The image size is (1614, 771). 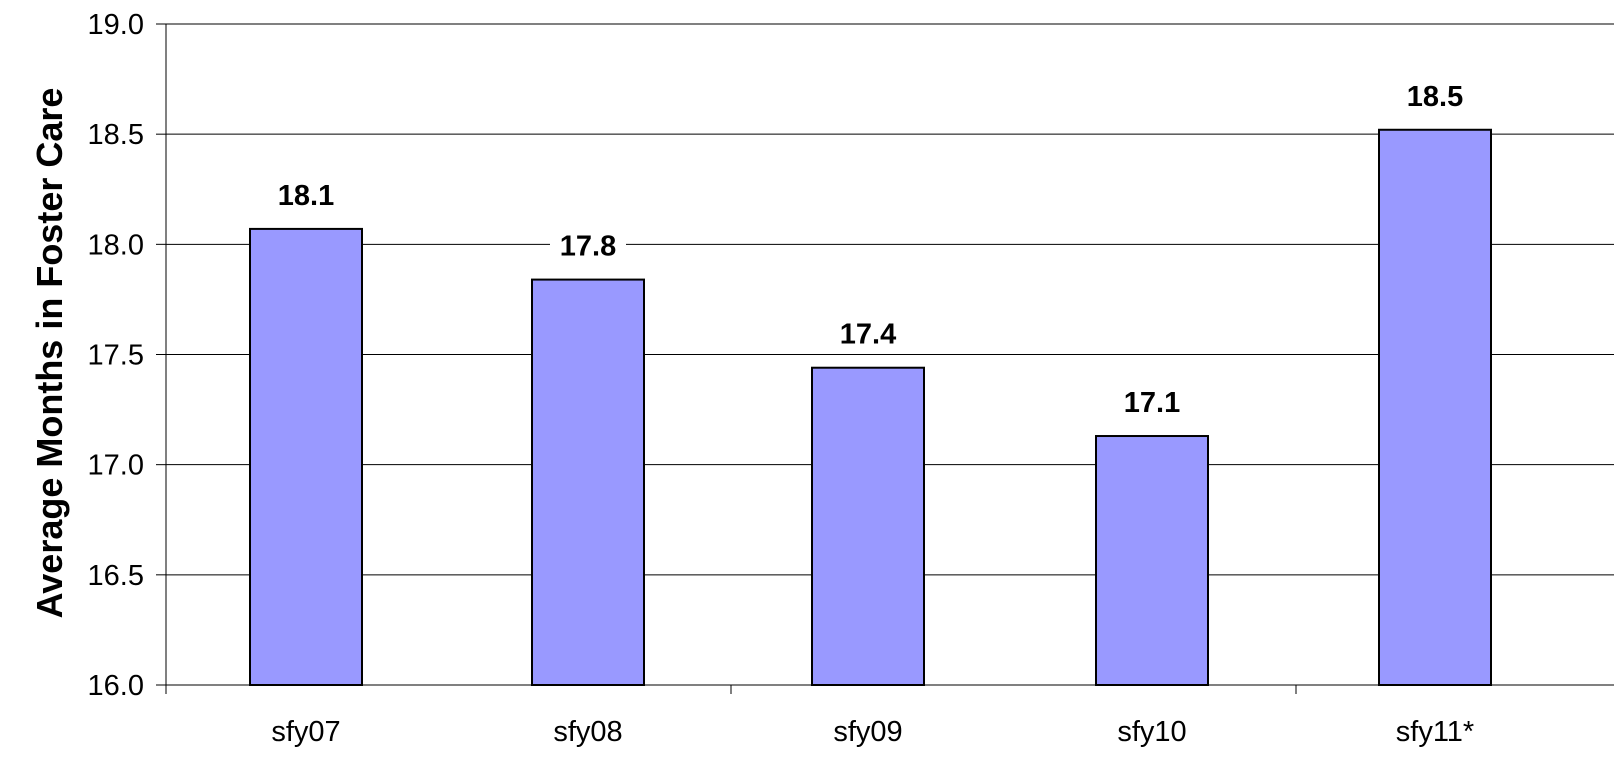 What do you see at coordinates (1151, 732) in the screenshot?
I see `x-tick-label: sfy10` at bounding box center [1151, 732].